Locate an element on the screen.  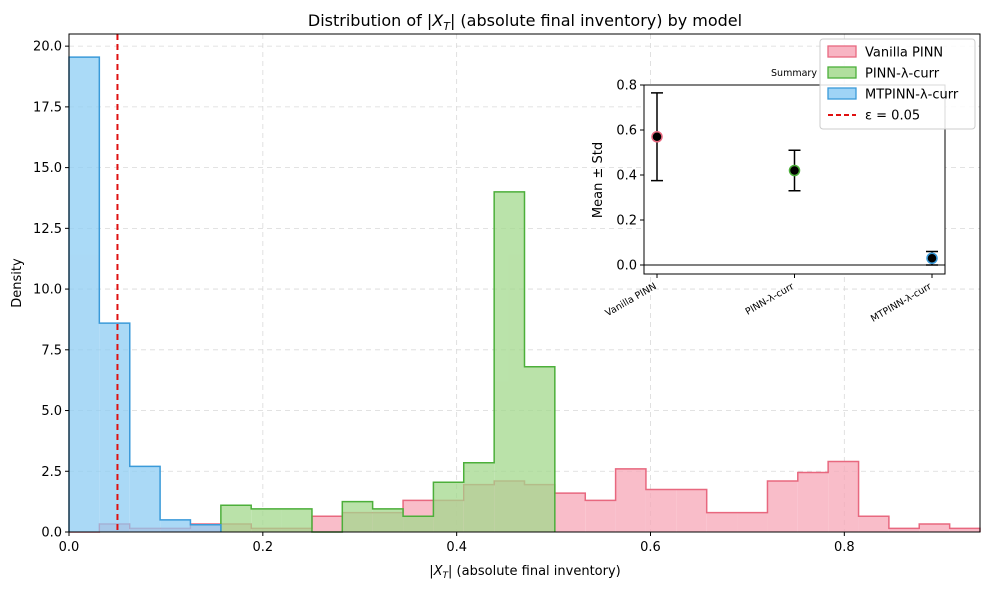
main-x-ticks: 0.0 0.2 0.4 0.6 0.8 is located at coordinates (457, 543).